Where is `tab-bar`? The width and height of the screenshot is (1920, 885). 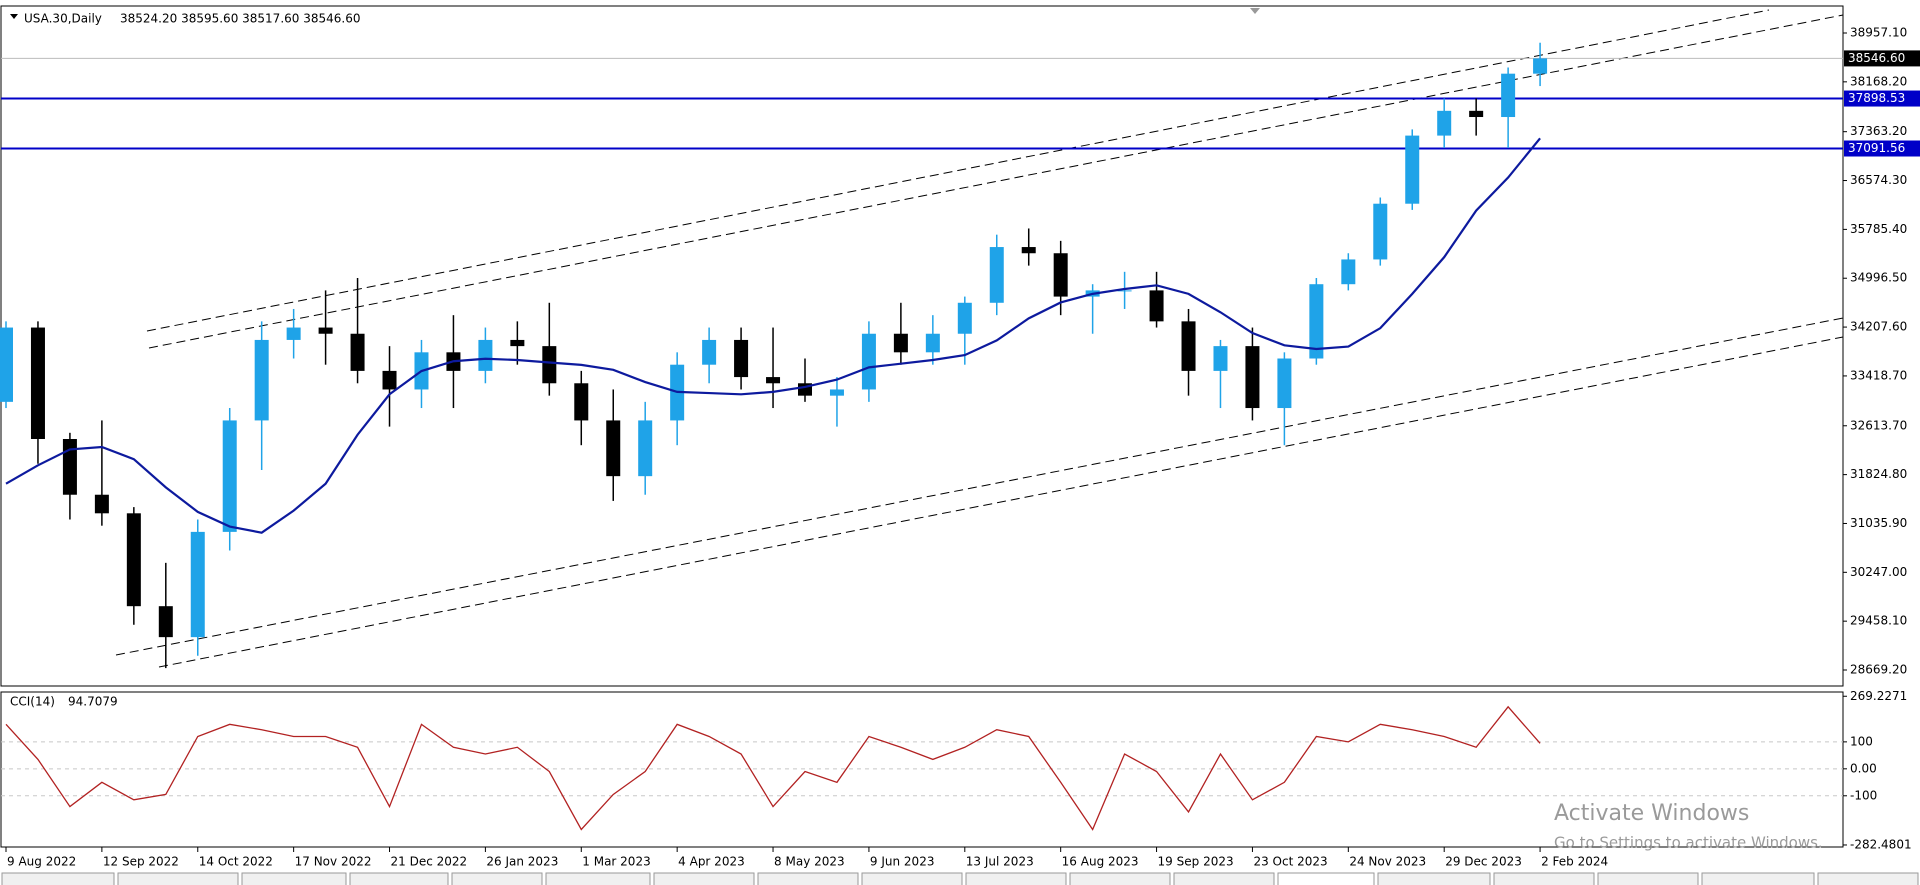 tab-bar is located at coordinates (960, 878).